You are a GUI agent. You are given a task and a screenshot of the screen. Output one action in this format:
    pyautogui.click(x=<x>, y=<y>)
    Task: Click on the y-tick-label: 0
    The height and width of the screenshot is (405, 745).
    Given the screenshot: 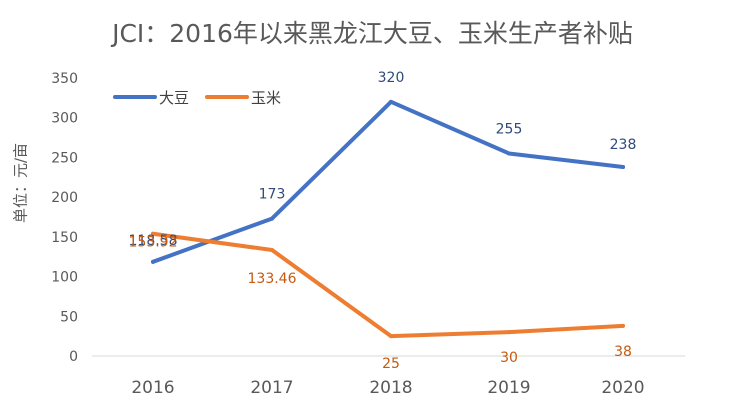 What is the action you would take?
    pyautogui.click(x=73, y=357)
    